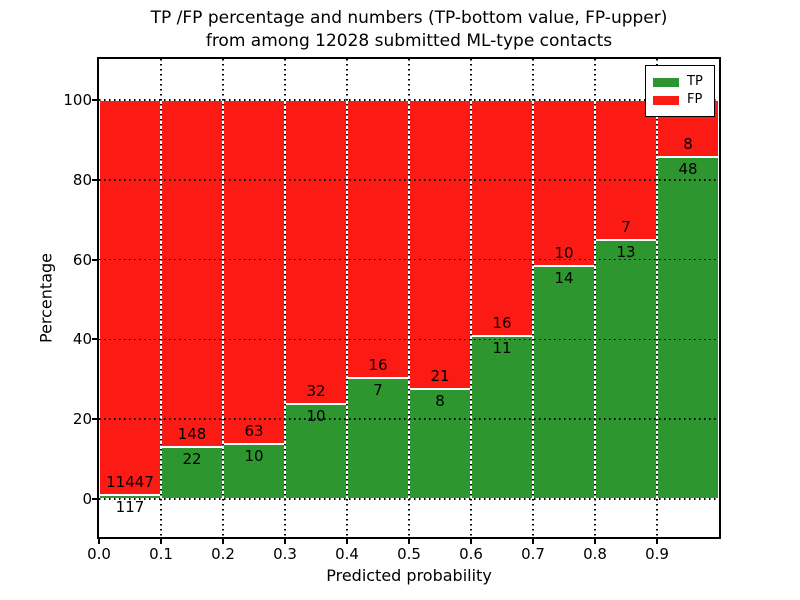 The width and height of the screenshot is (800, 600). I want to click on tp-swatch-icon, so click(666, 82).